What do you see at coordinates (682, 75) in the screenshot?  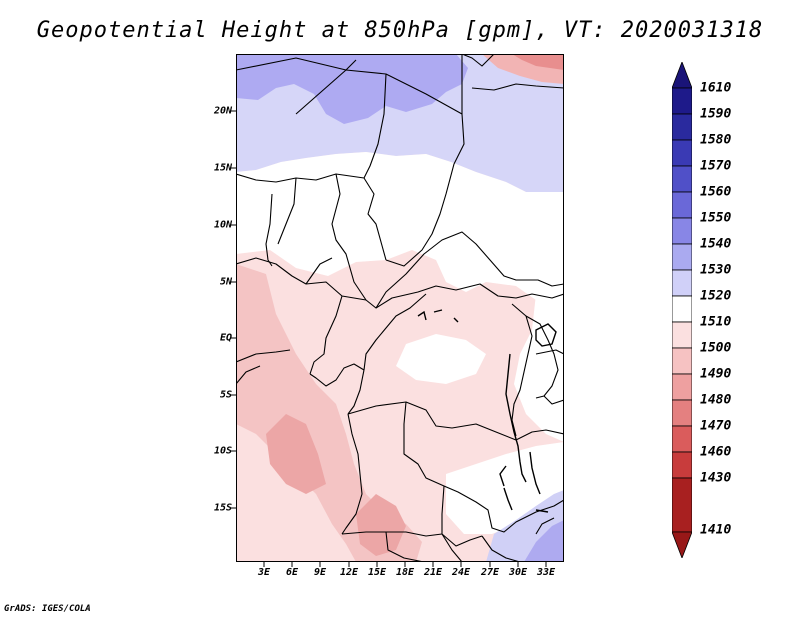 I see `colorbar-top-arrow` at bounding box center [682, 75].